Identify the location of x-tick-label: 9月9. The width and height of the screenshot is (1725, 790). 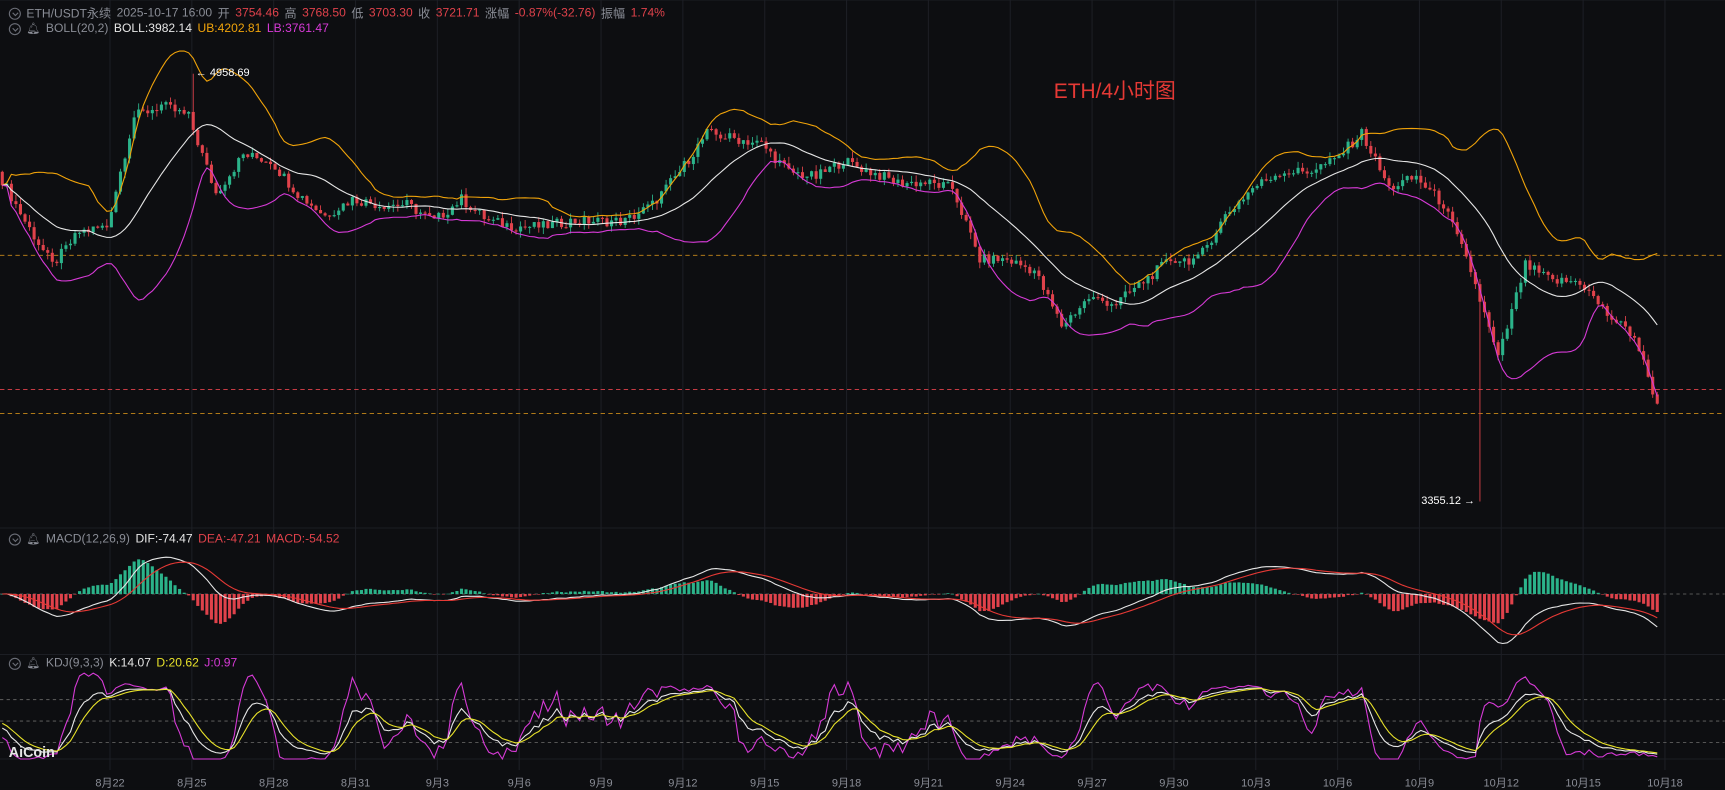
(601, 783).